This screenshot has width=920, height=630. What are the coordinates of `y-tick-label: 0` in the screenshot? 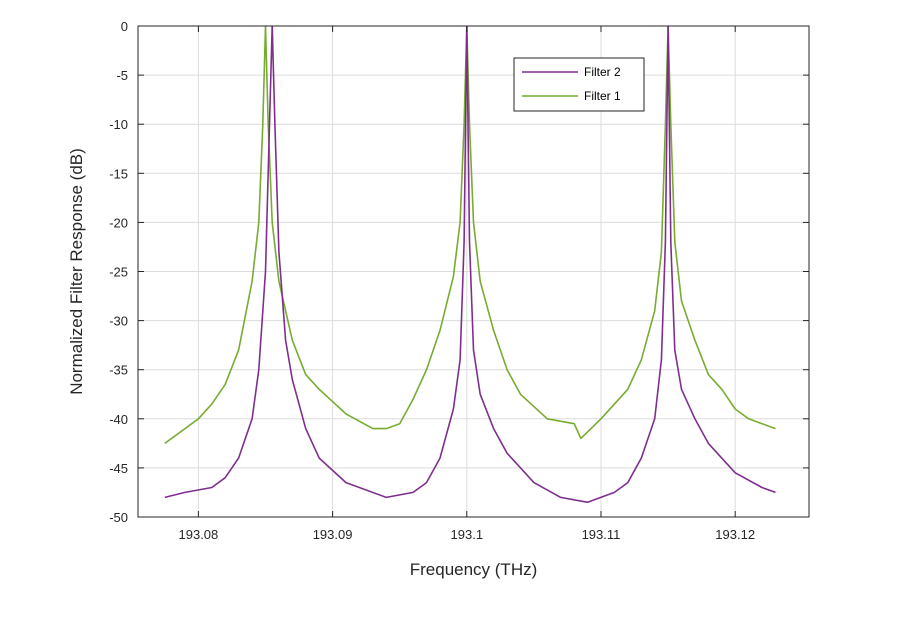 It's located at (124, 26).